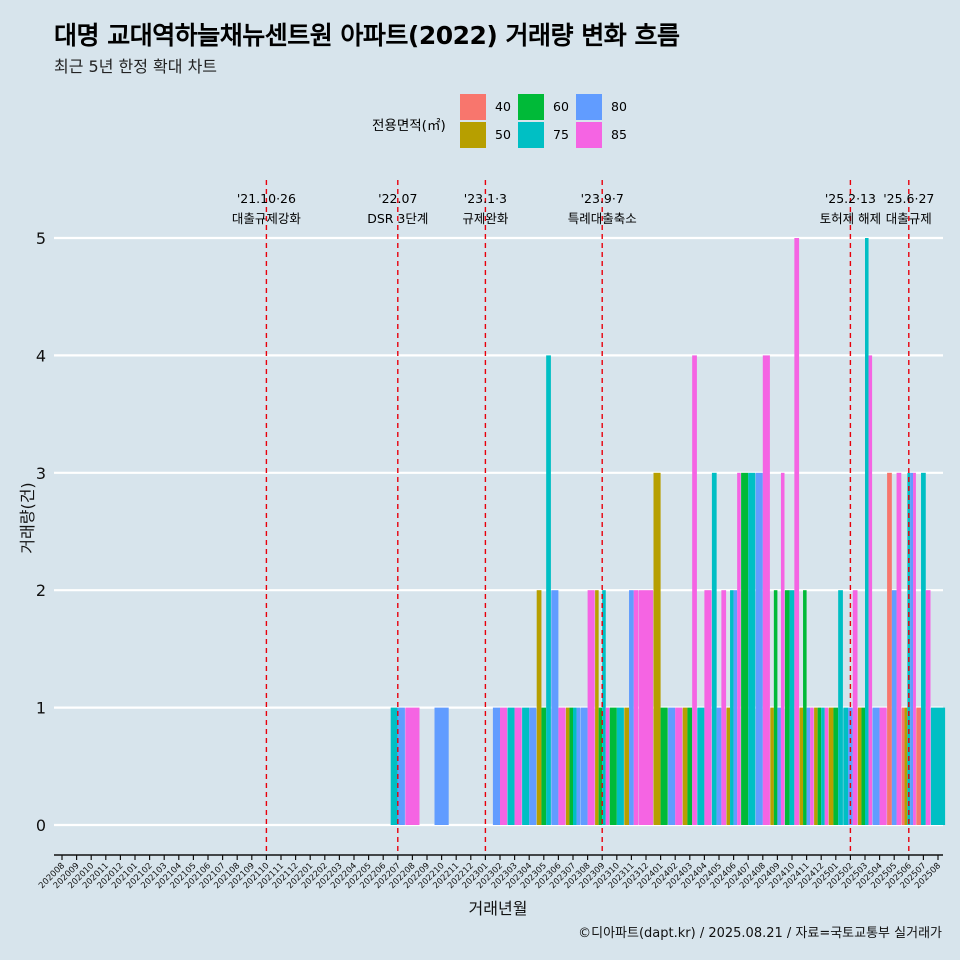 The image size is (960, 960). Describe the element at coordinates (561, 106) in the screenshot. I see `legend-label-60: 60` at that location.